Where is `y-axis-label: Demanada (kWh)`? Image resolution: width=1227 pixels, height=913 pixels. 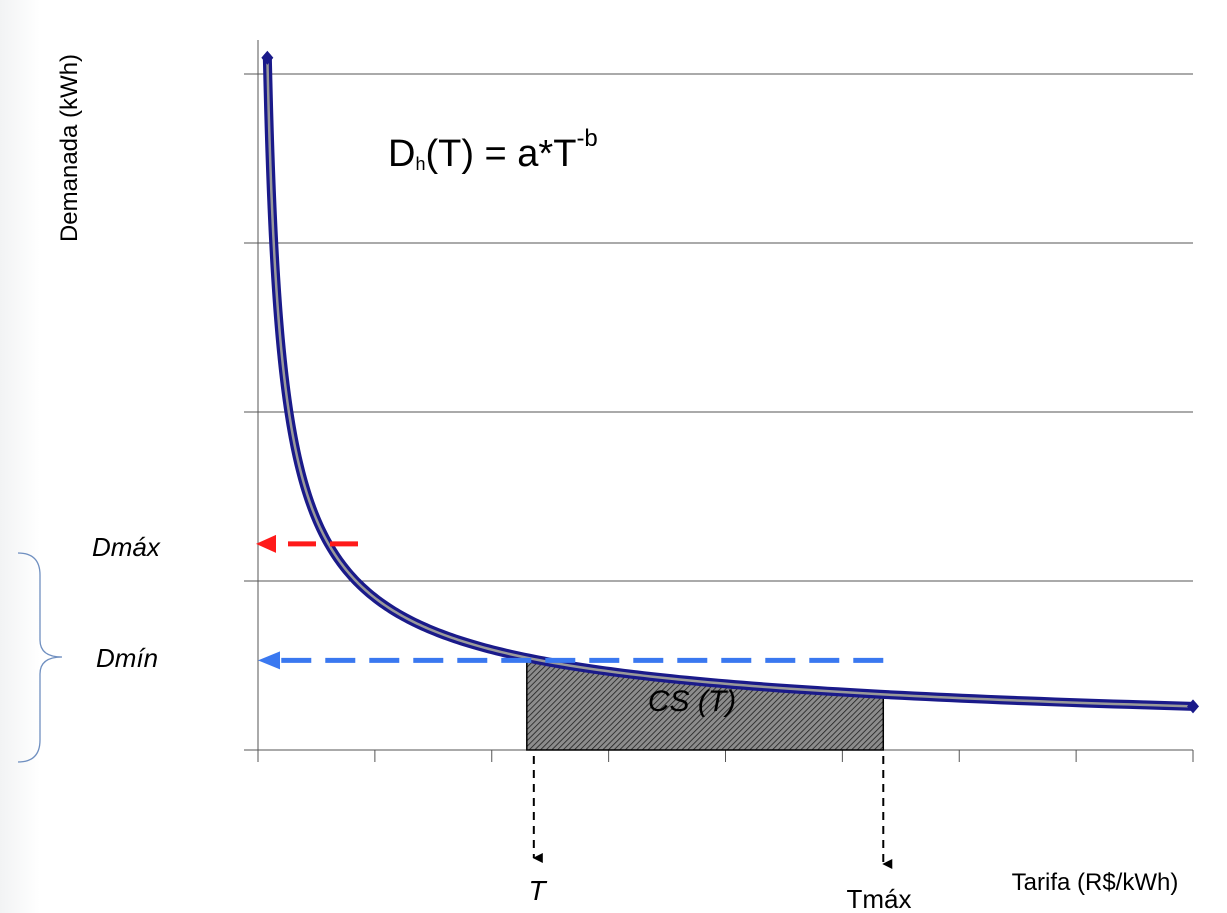
y-axis-label: Demanada (kWh) is located at coordinates (69, 148).